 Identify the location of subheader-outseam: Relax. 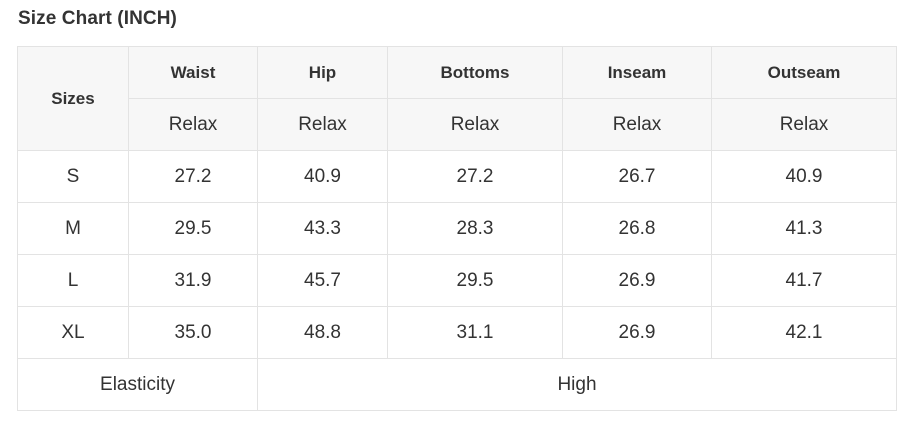
(804, 124).